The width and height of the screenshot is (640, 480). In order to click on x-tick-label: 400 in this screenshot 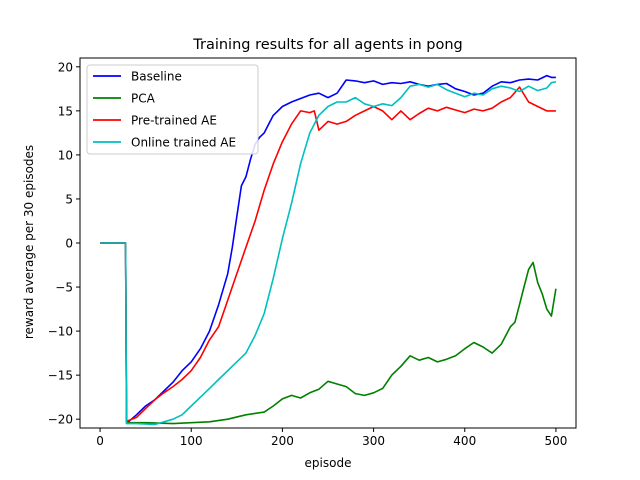, I will do `click(464, 441)`.